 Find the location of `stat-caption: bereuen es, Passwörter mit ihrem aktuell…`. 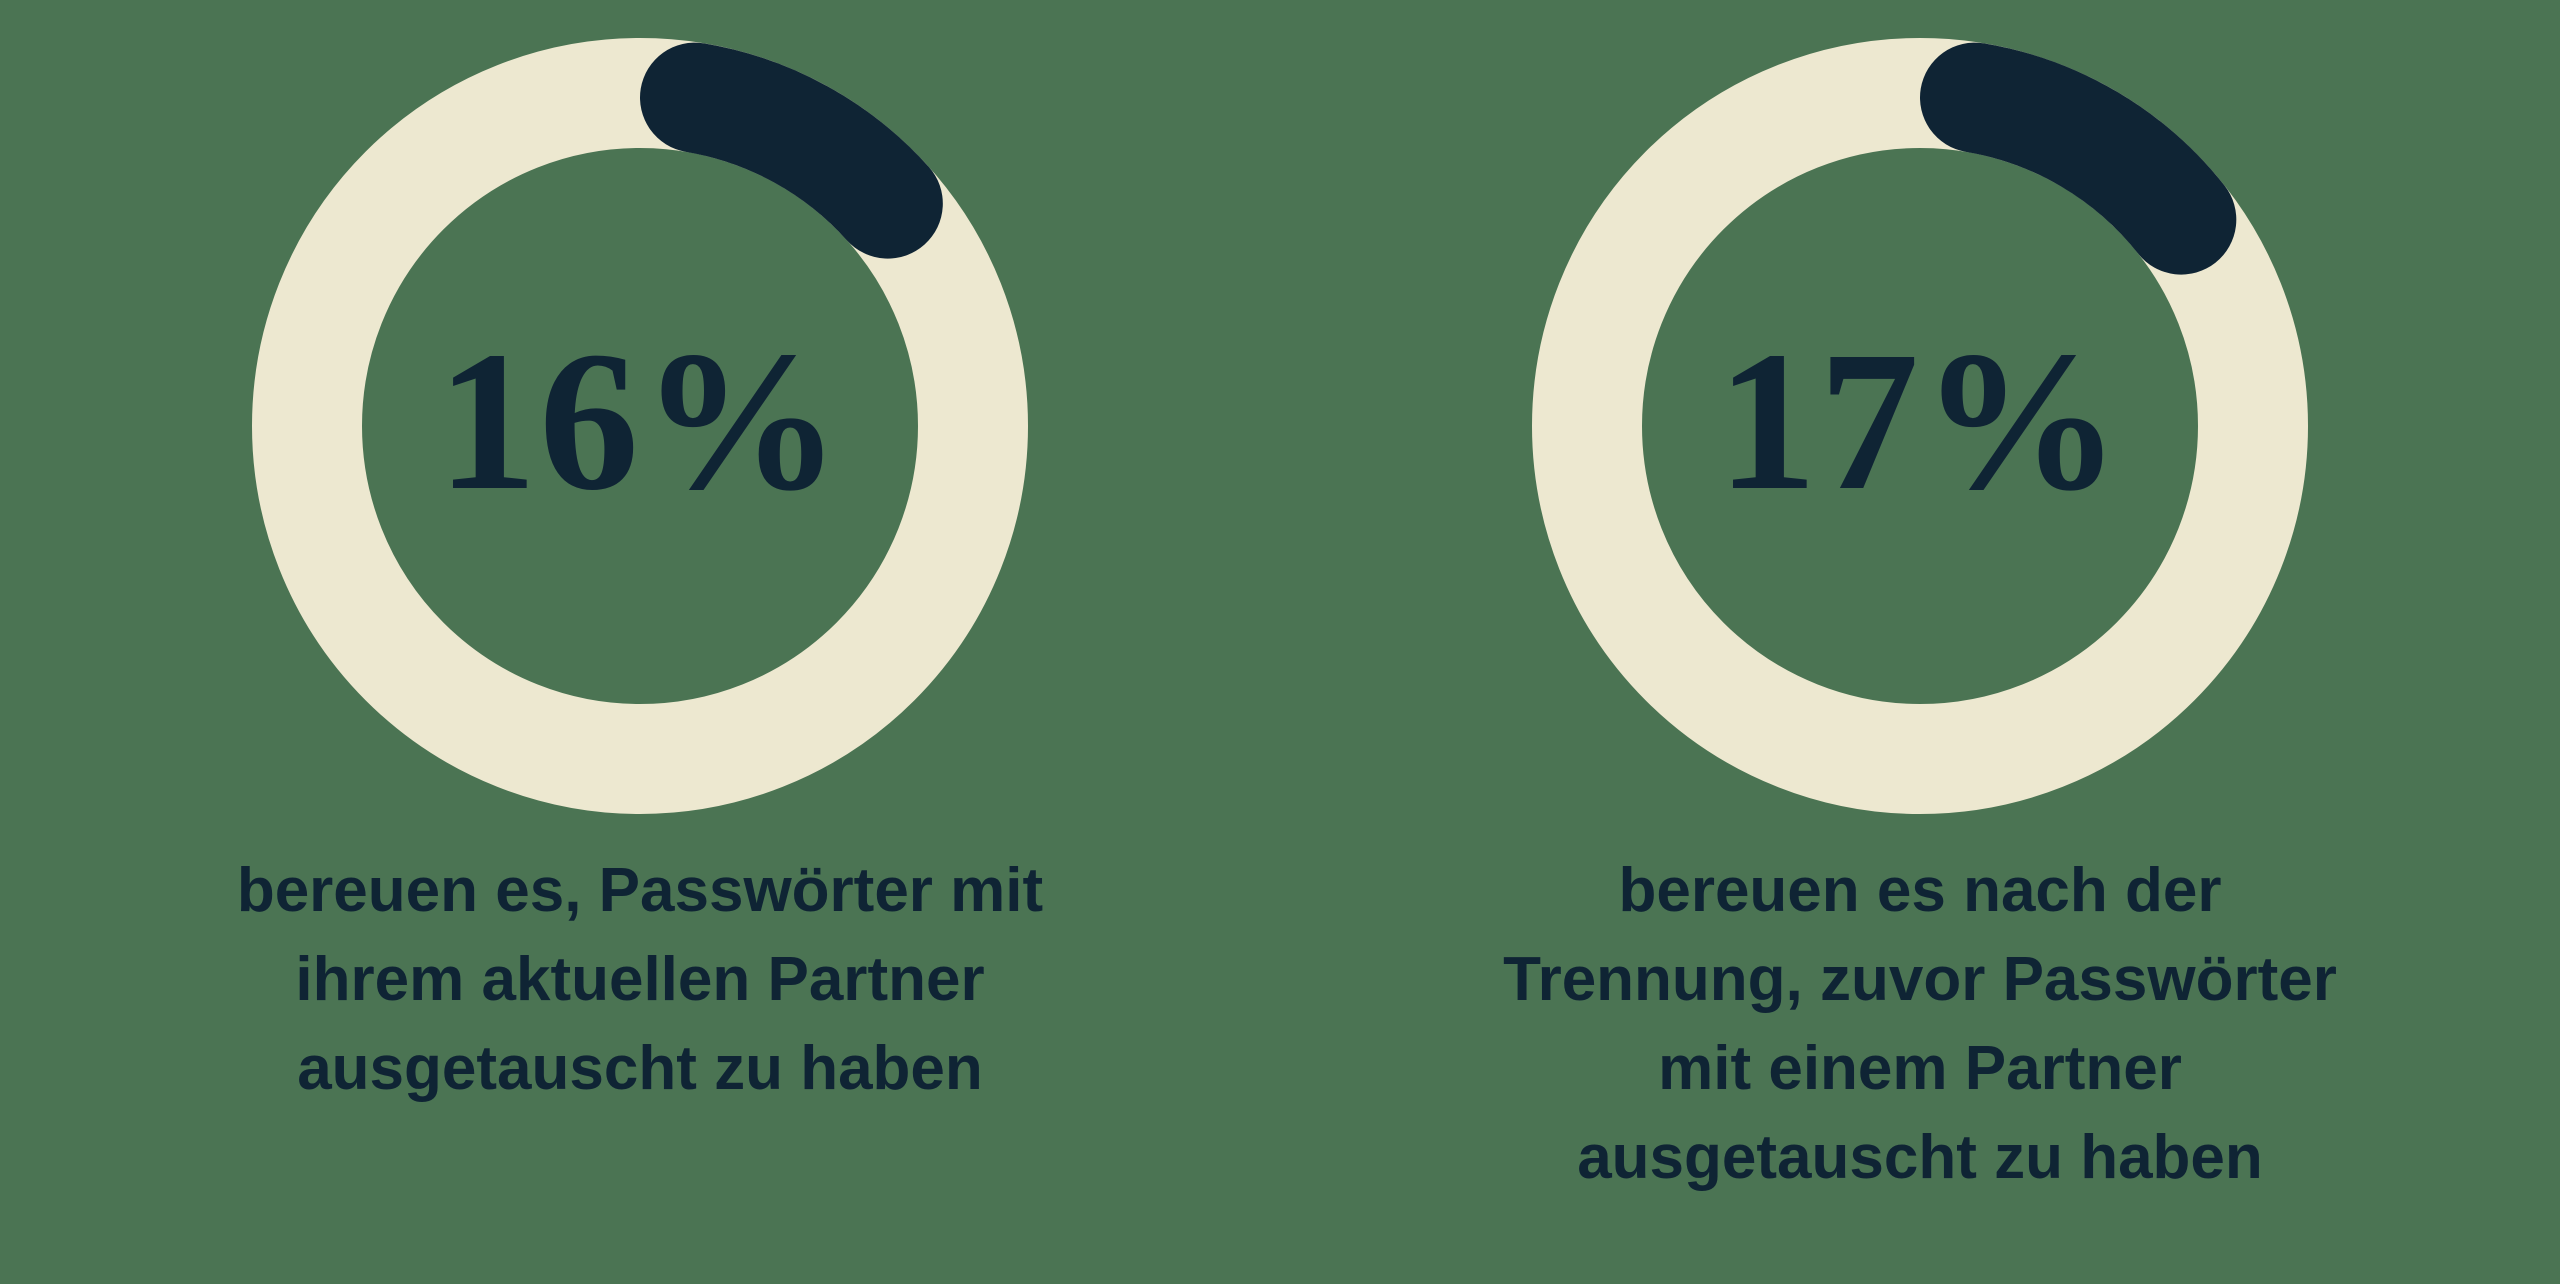

stat-caption: bereuen es, Passwörter mit ihrem aktuell… is located at coordinates (640, 979).